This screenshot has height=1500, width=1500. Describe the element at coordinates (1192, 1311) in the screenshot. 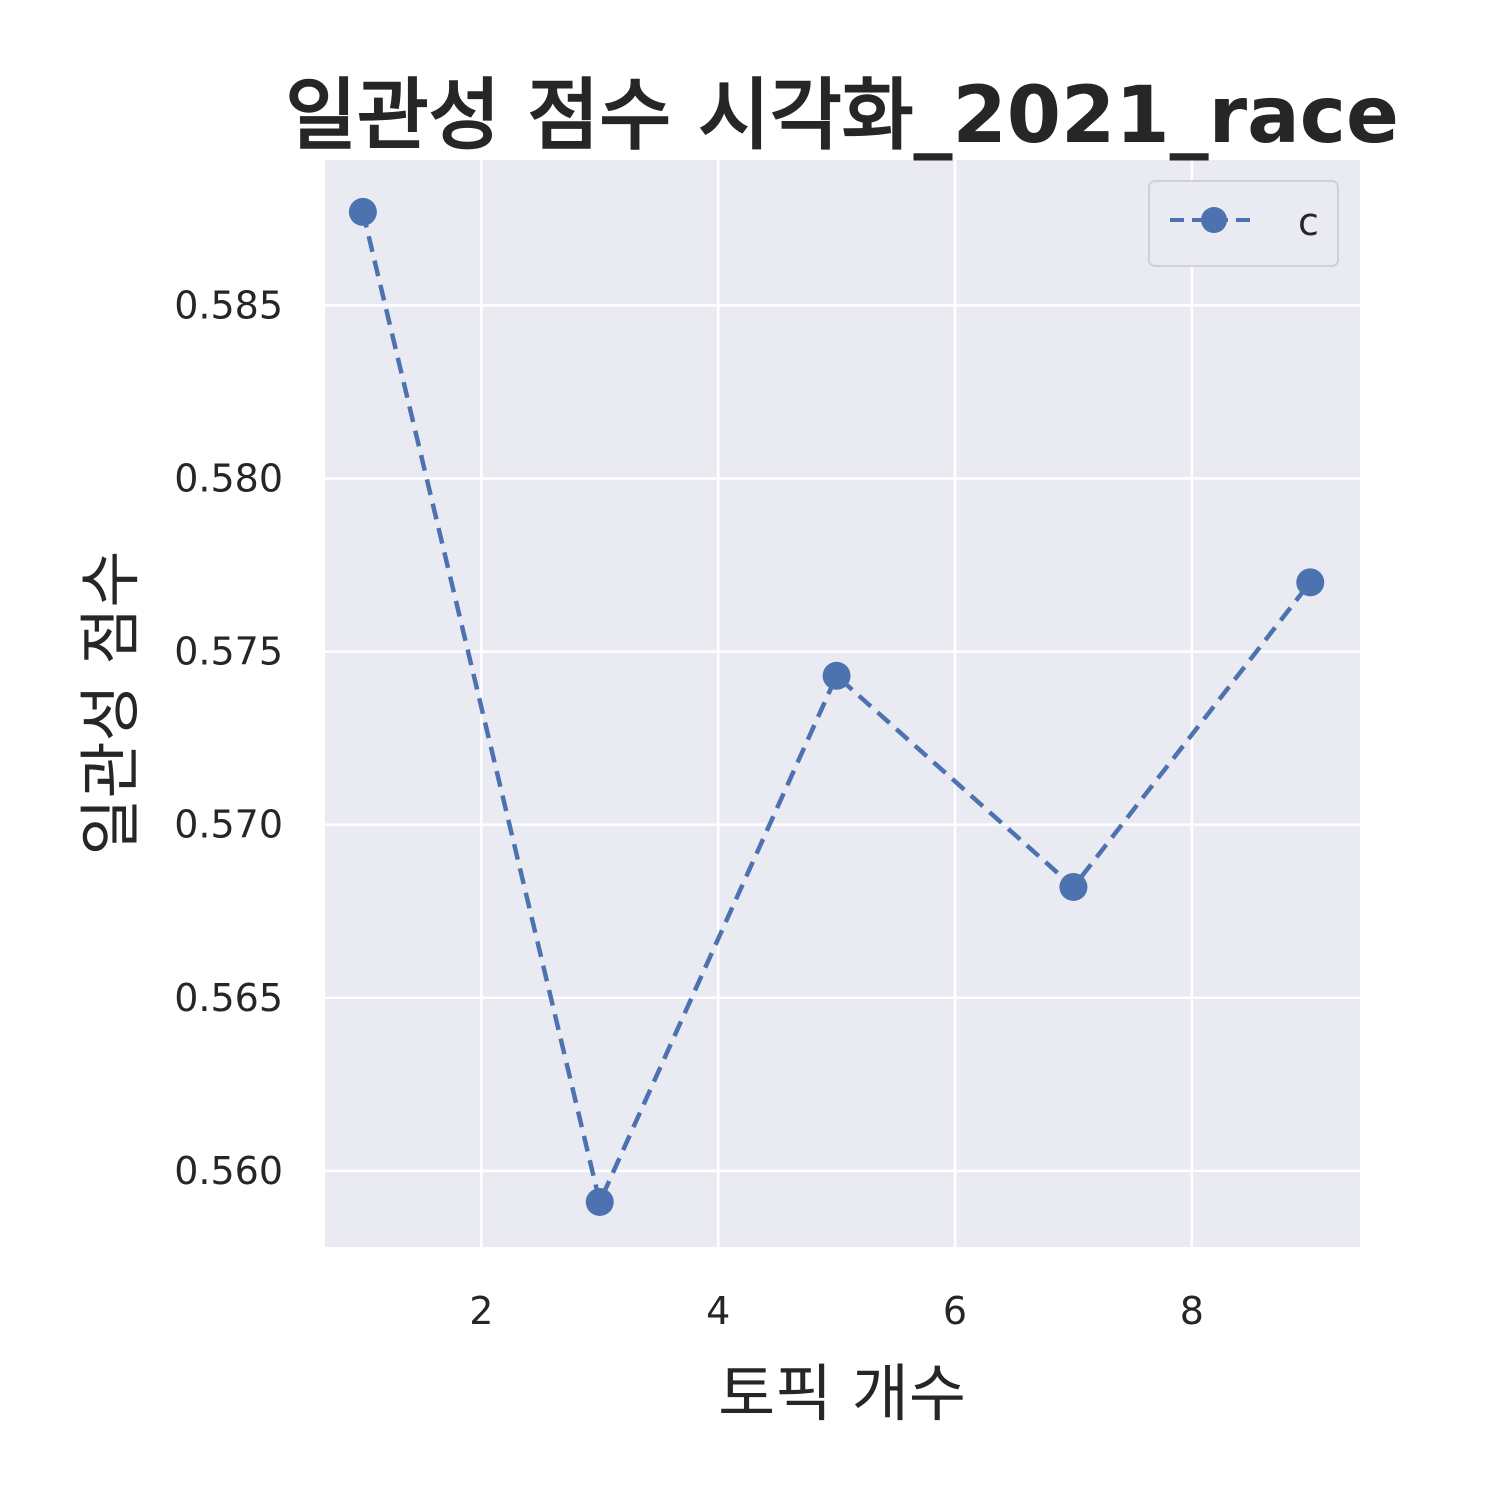

I see `x-tick-label: 8` at that location.